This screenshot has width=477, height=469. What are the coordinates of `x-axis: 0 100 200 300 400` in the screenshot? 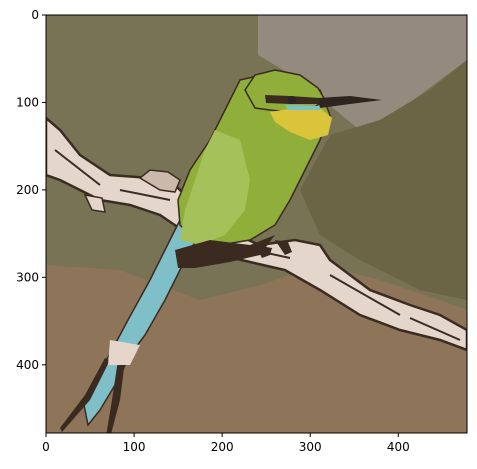 It's located at (226, 443).